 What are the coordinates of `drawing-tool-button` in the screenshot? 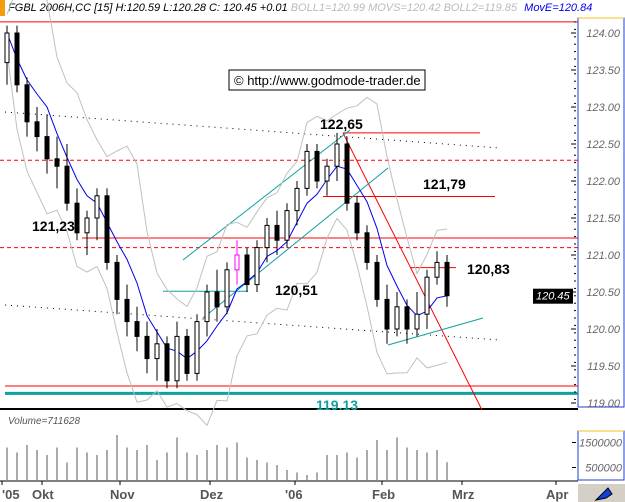 It's located at (601, 493).